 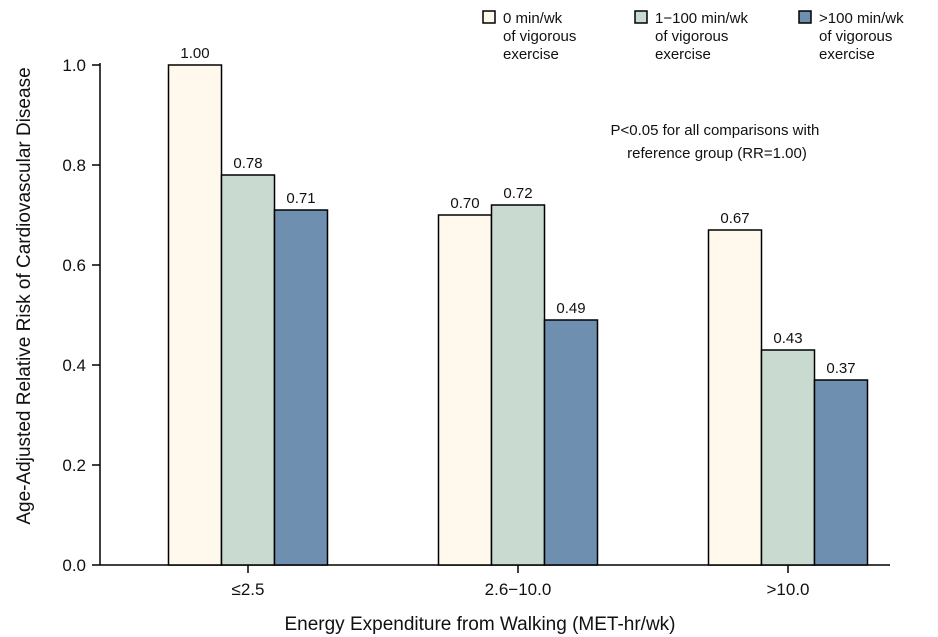 What do you see at coordinates (517, 193) in the screenshot?
I see `bar-value-label: 0.72` at bounding box center [517, 193].